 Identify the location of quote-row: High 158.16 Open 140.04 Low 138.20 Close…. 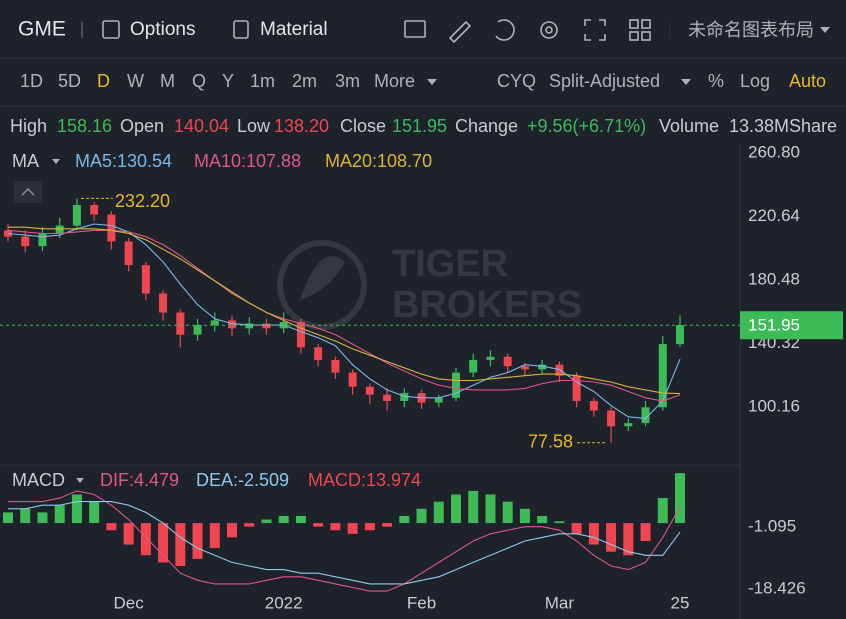
(423, 126).